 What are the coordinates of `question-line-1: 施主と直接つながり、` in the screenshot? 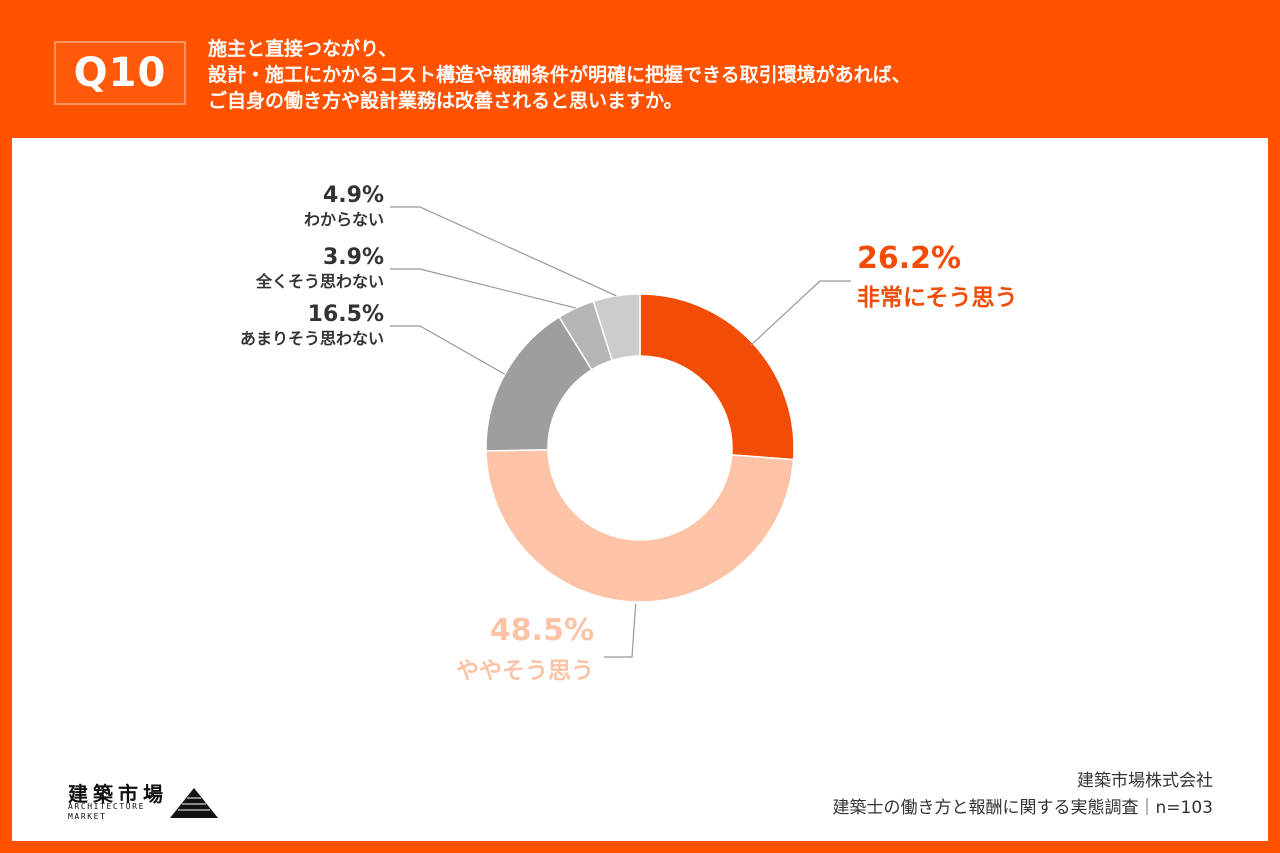 It's located at (303, 49).